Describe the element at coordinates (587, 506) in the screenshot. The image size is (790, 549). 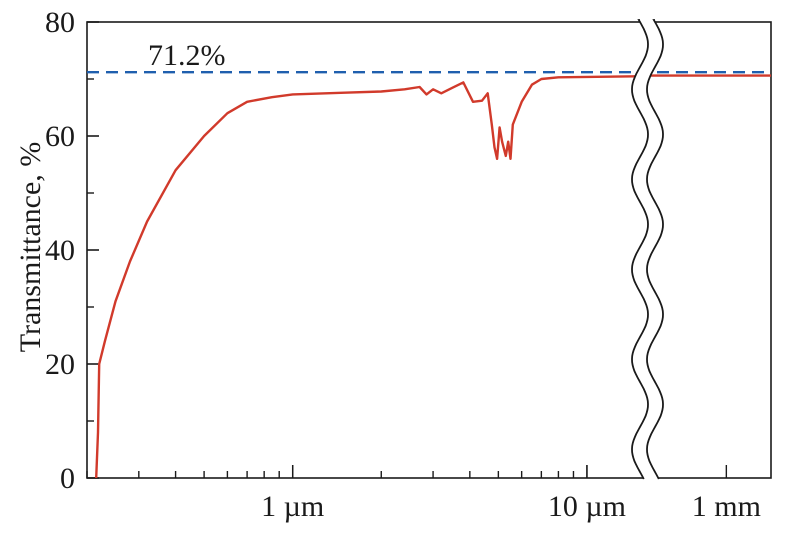
I see `x-tick-label: 10 µm` at that location.